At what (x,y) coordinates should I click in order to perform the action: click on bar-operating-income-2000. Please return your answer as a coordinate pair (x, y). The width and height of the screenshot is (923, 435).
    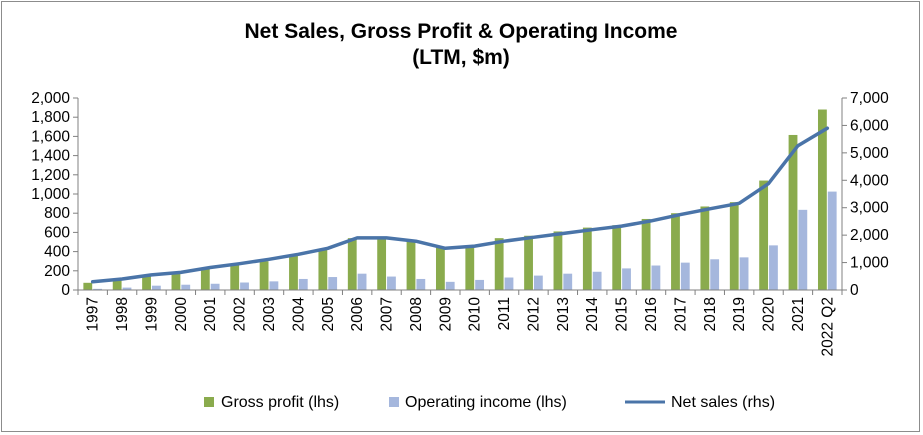
    Looking at the image, I should click on (186, 287).